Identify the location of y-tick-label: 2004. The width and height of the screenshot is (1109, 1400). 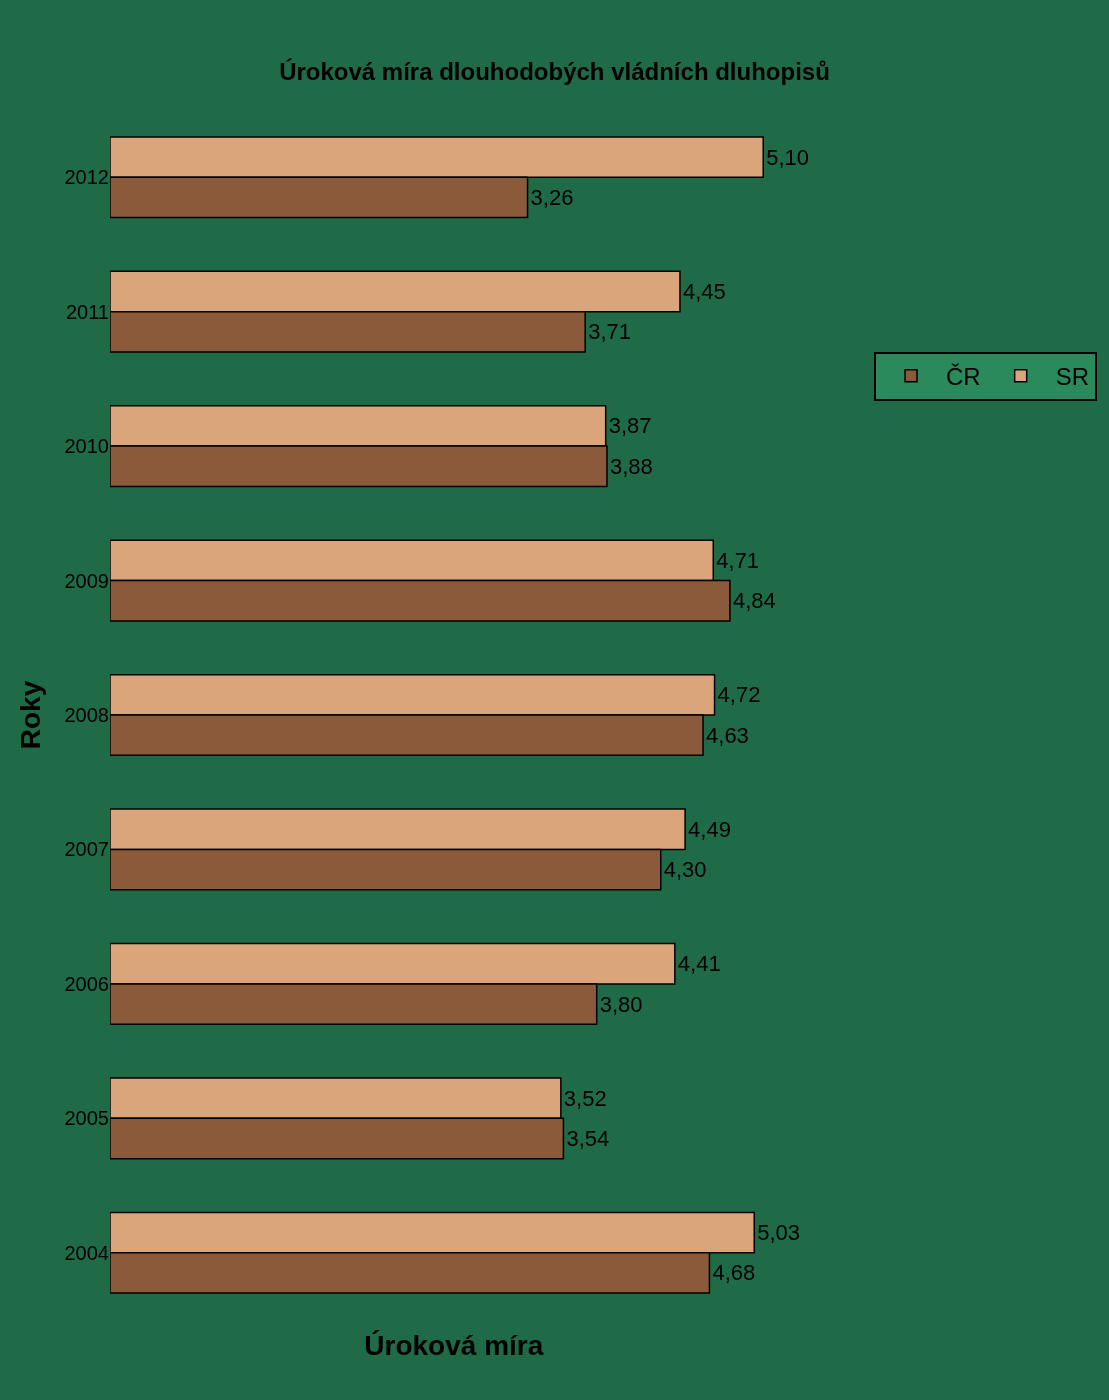
(86, 1252).